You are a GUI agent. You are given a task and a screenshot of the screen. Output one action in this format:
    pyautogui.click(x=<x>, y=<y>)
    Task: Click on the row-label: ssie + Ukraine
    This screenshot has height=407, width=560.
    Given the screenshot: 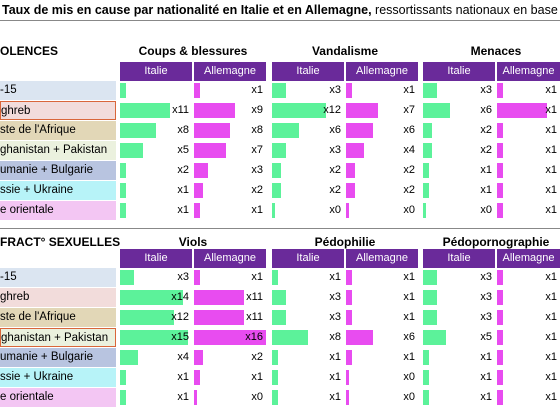 What is the action you would take?
    pyautogui.click(x=58, y=190)
    